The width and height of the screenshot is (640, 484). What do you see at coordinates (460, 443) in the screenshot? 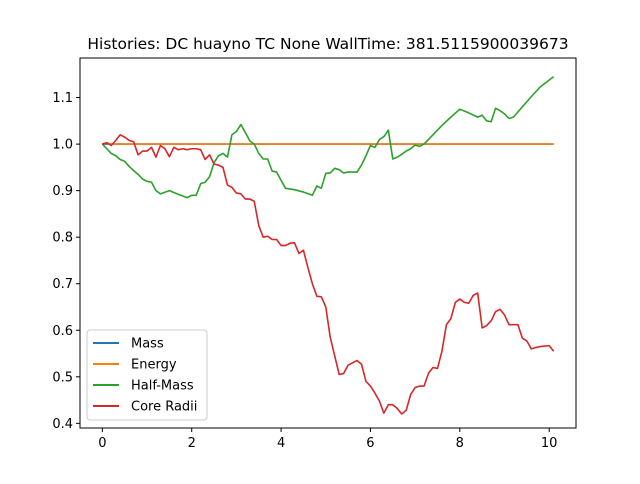
I see `x-tick-label: 8` at bounding box center [460, 443].